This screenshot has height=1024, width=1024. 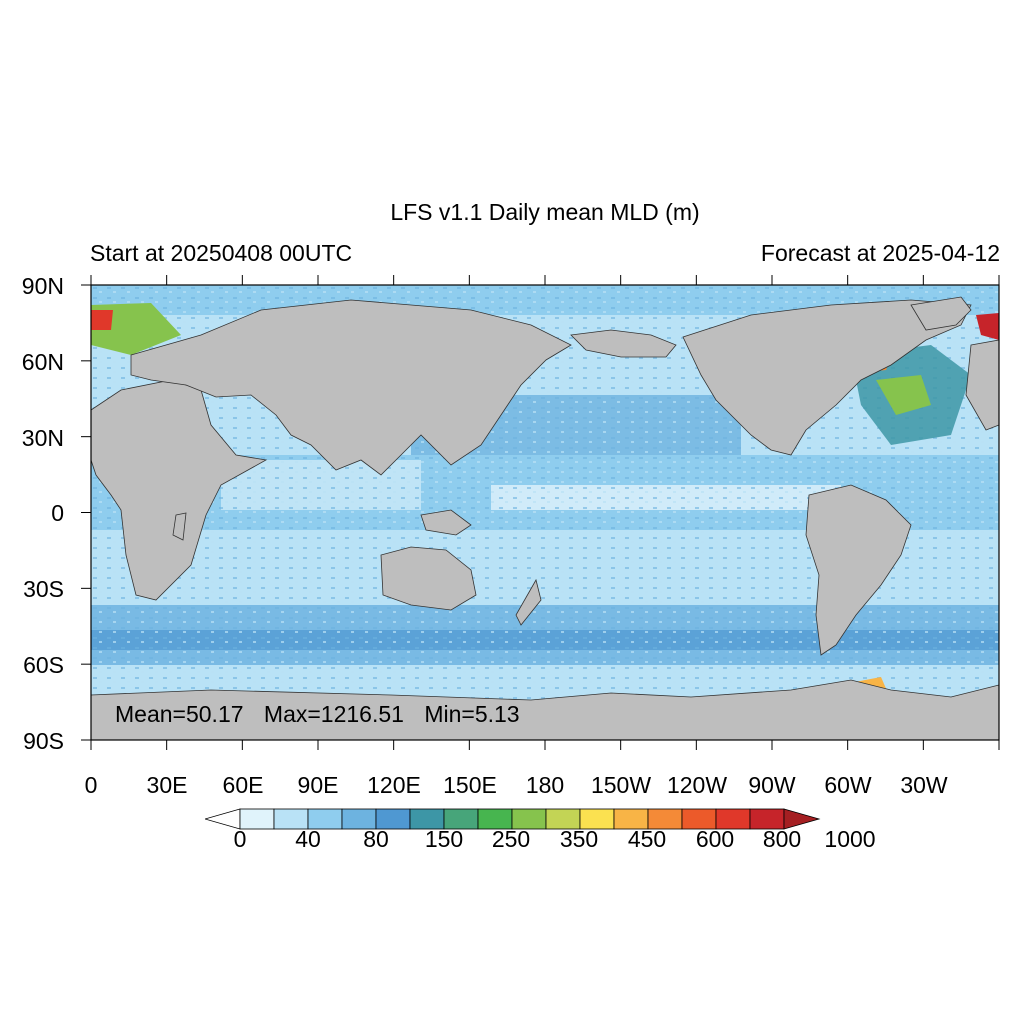 I want to click on colorbar-label: 80, so click(x=376, y=839).